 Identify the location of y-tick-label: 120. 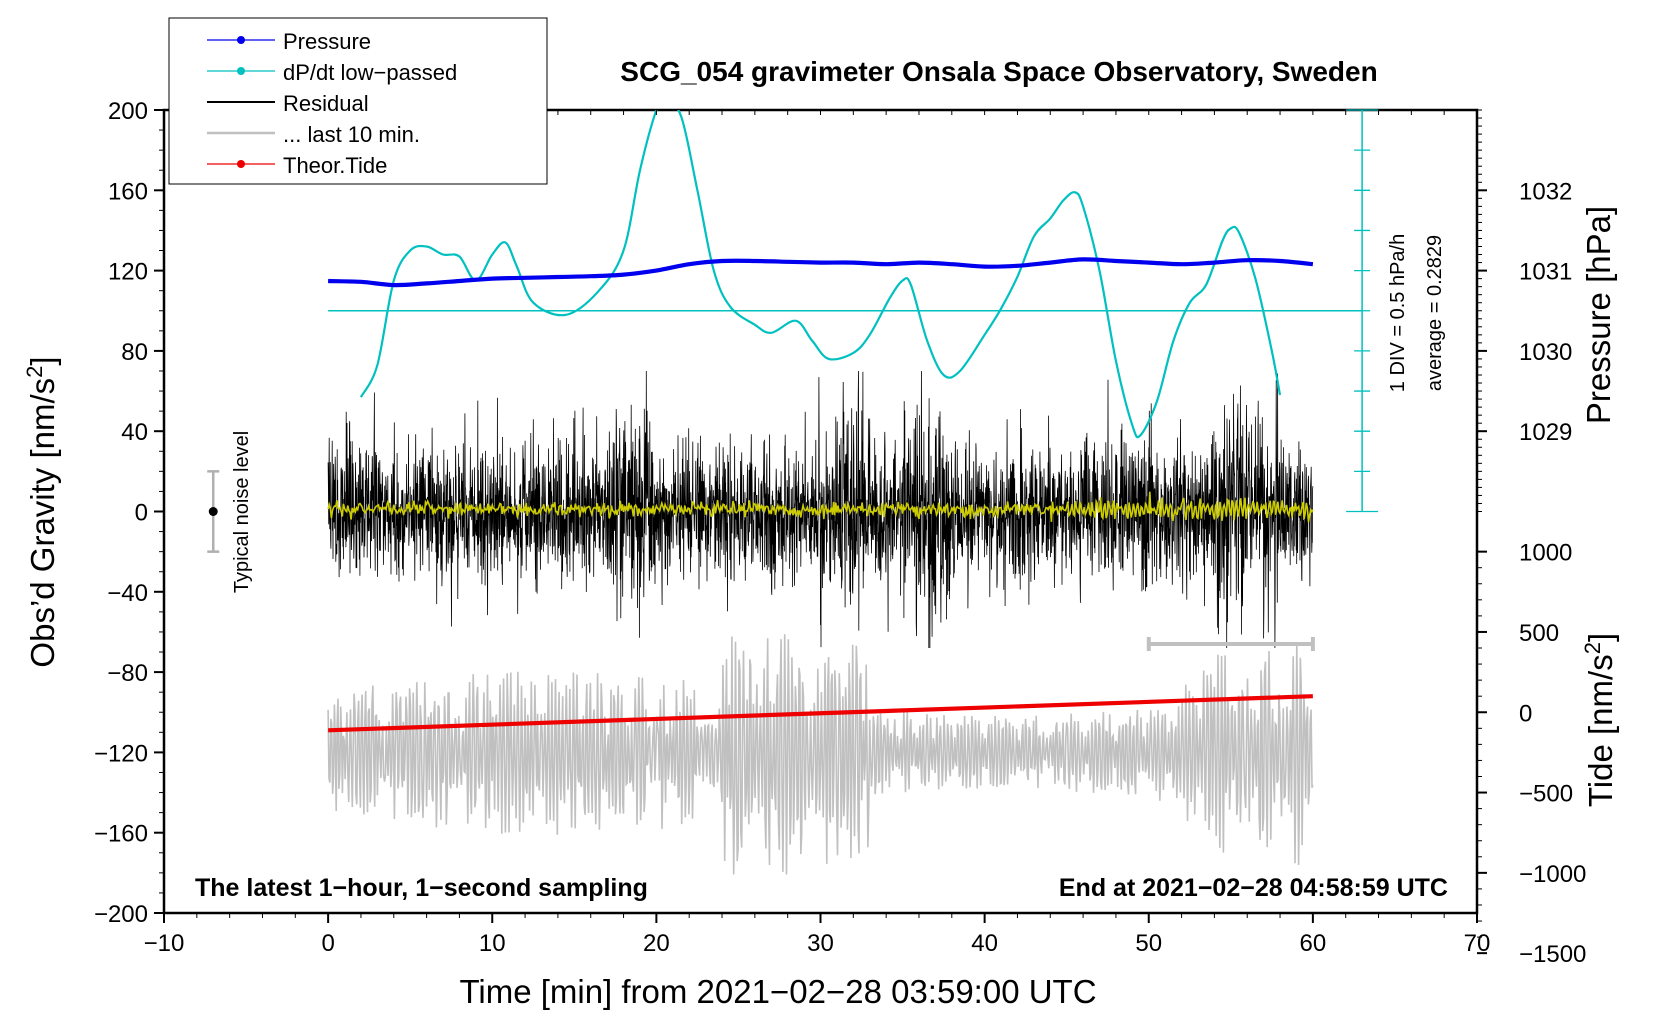
(128, 272).